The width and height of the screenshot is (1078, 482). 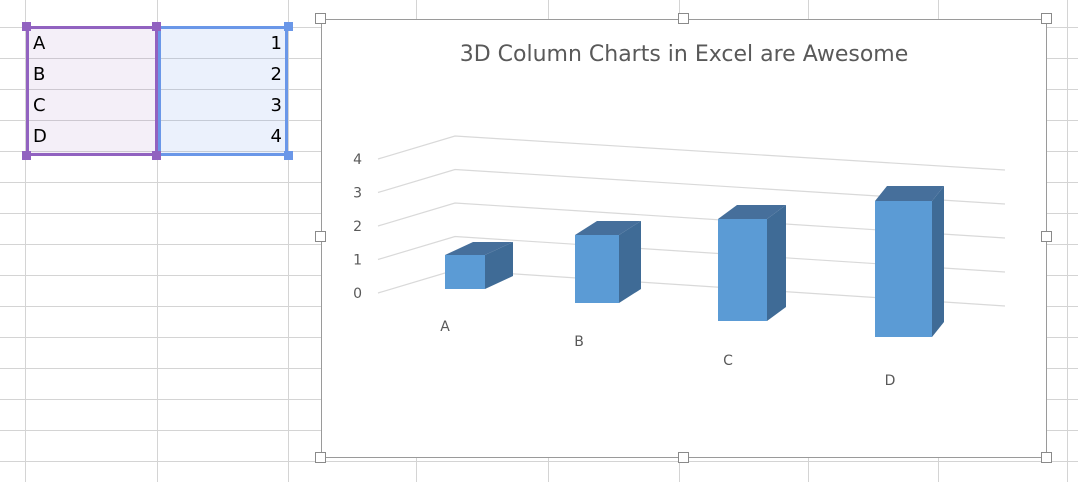 I want to click on cell-value-c: 3, so click(x=276, y=105).